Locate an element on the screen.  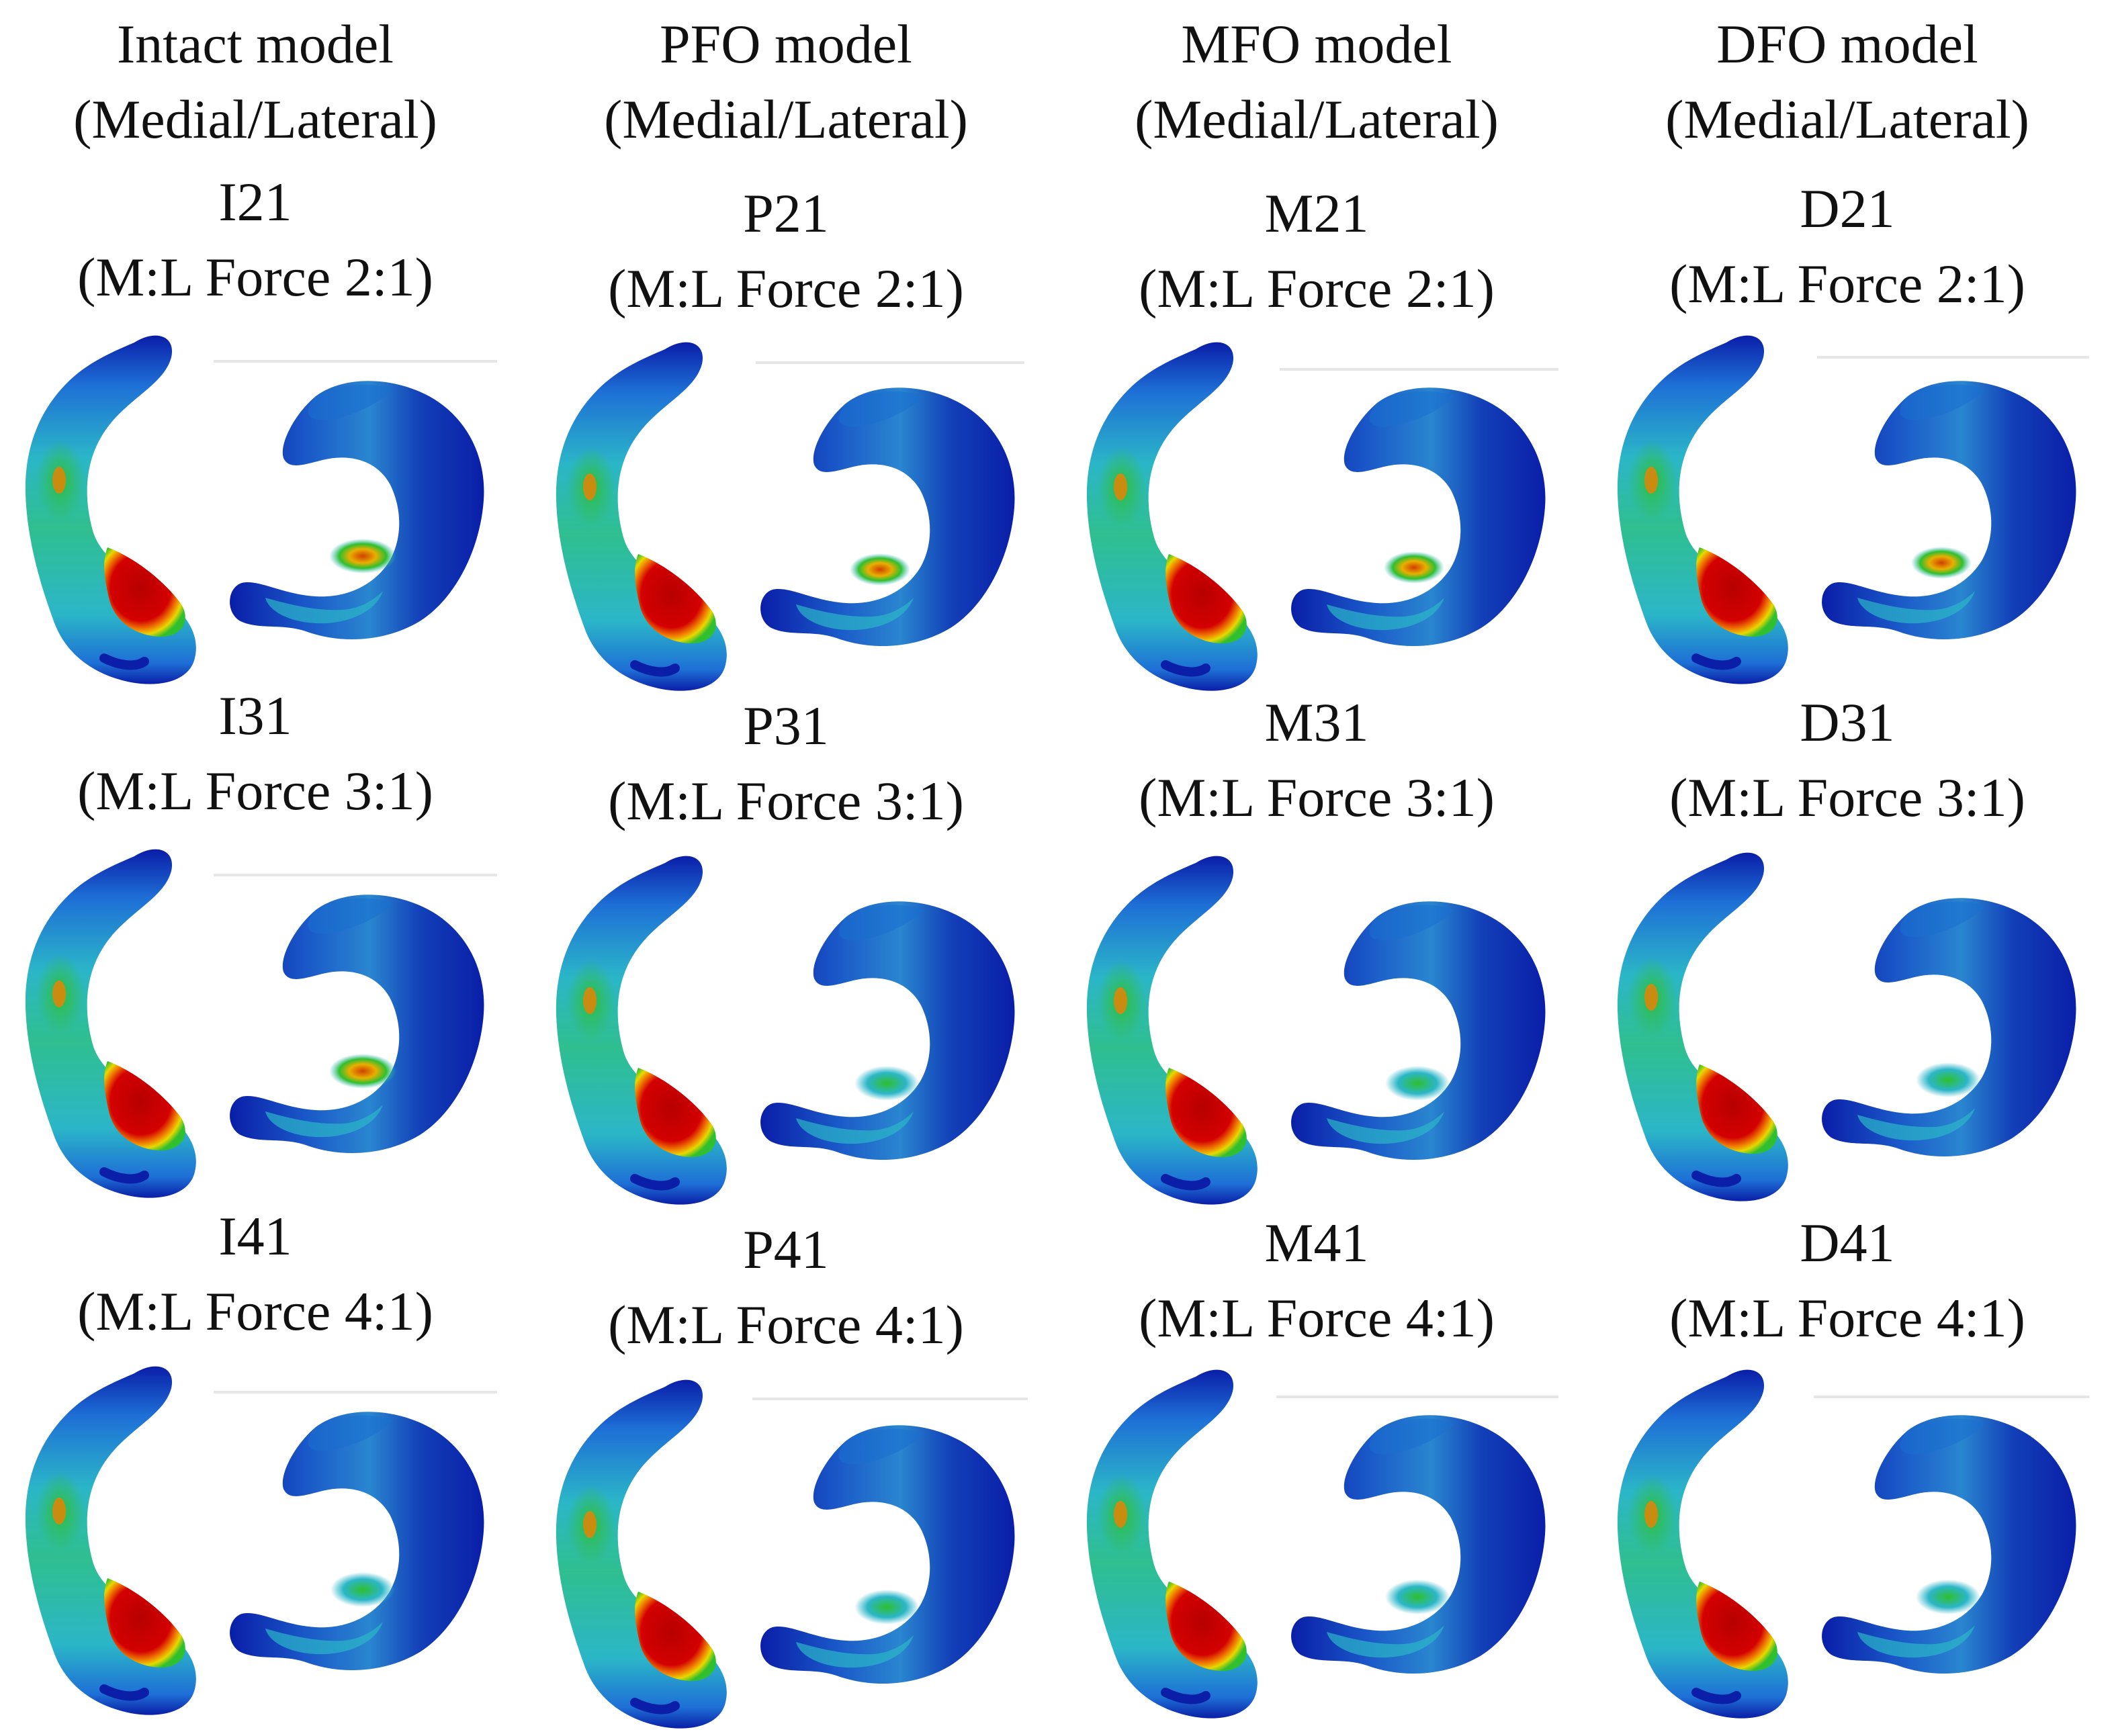
meniscus-plot-p41 is located at coordinates (786, 1548).